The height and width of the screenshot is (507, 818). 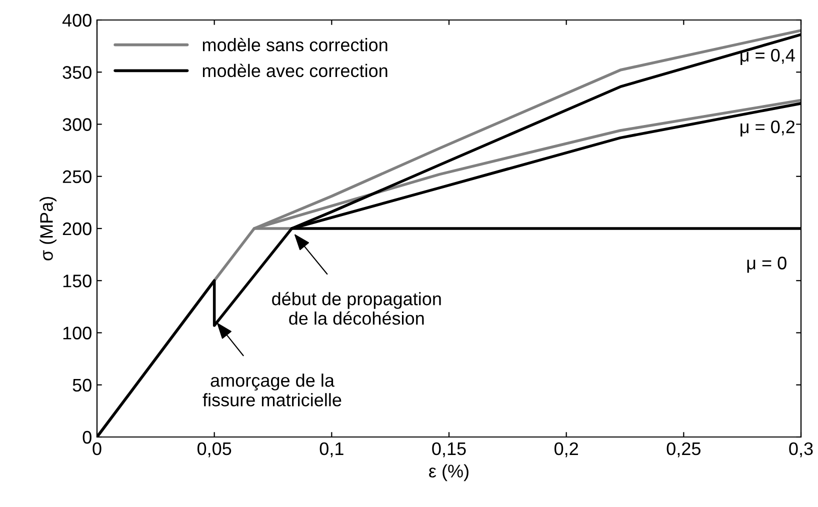 What do you see at coordinates (332, 450) in the screenshot?
I see `x-tick-label: 0,1` at bounding box center [332, 450].